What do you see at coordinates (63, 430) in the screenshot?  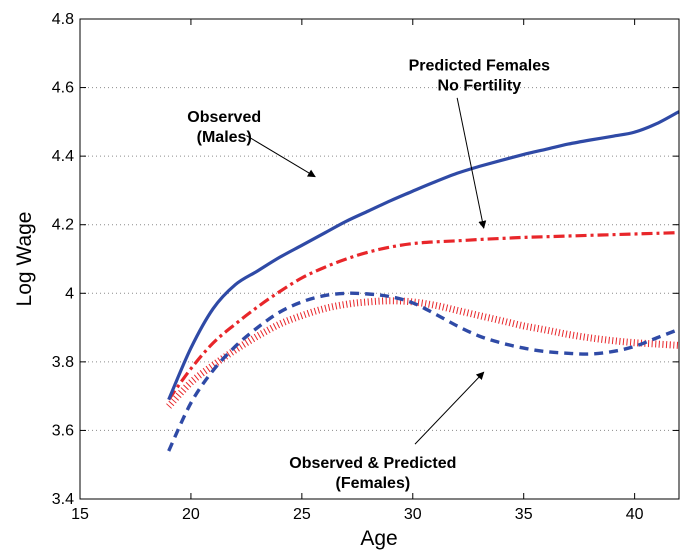 I see `y-tick-label: 3.6` at bounding box center [63, 430].